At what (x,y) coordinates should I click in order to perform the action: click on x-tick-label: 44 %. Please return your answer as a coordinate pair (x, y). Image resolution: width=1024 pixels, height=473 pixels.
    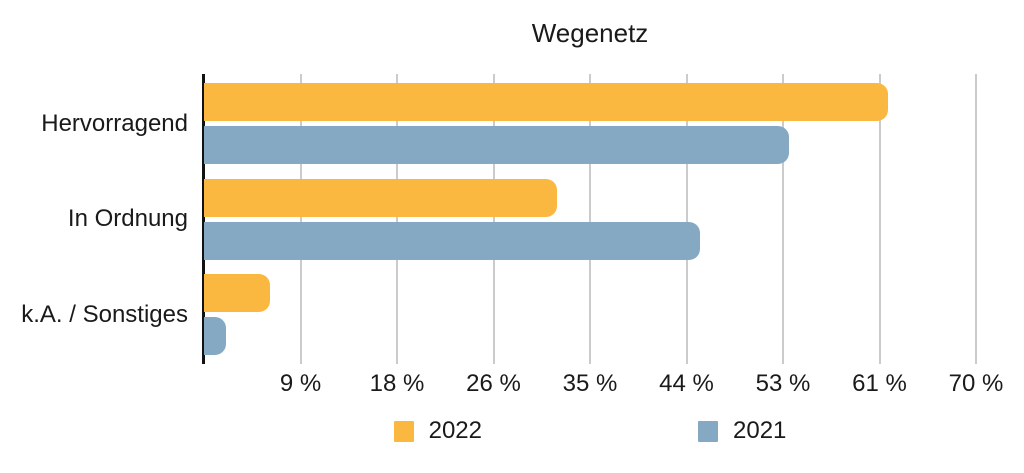
    Looking at the image, I should click on (686, 383).